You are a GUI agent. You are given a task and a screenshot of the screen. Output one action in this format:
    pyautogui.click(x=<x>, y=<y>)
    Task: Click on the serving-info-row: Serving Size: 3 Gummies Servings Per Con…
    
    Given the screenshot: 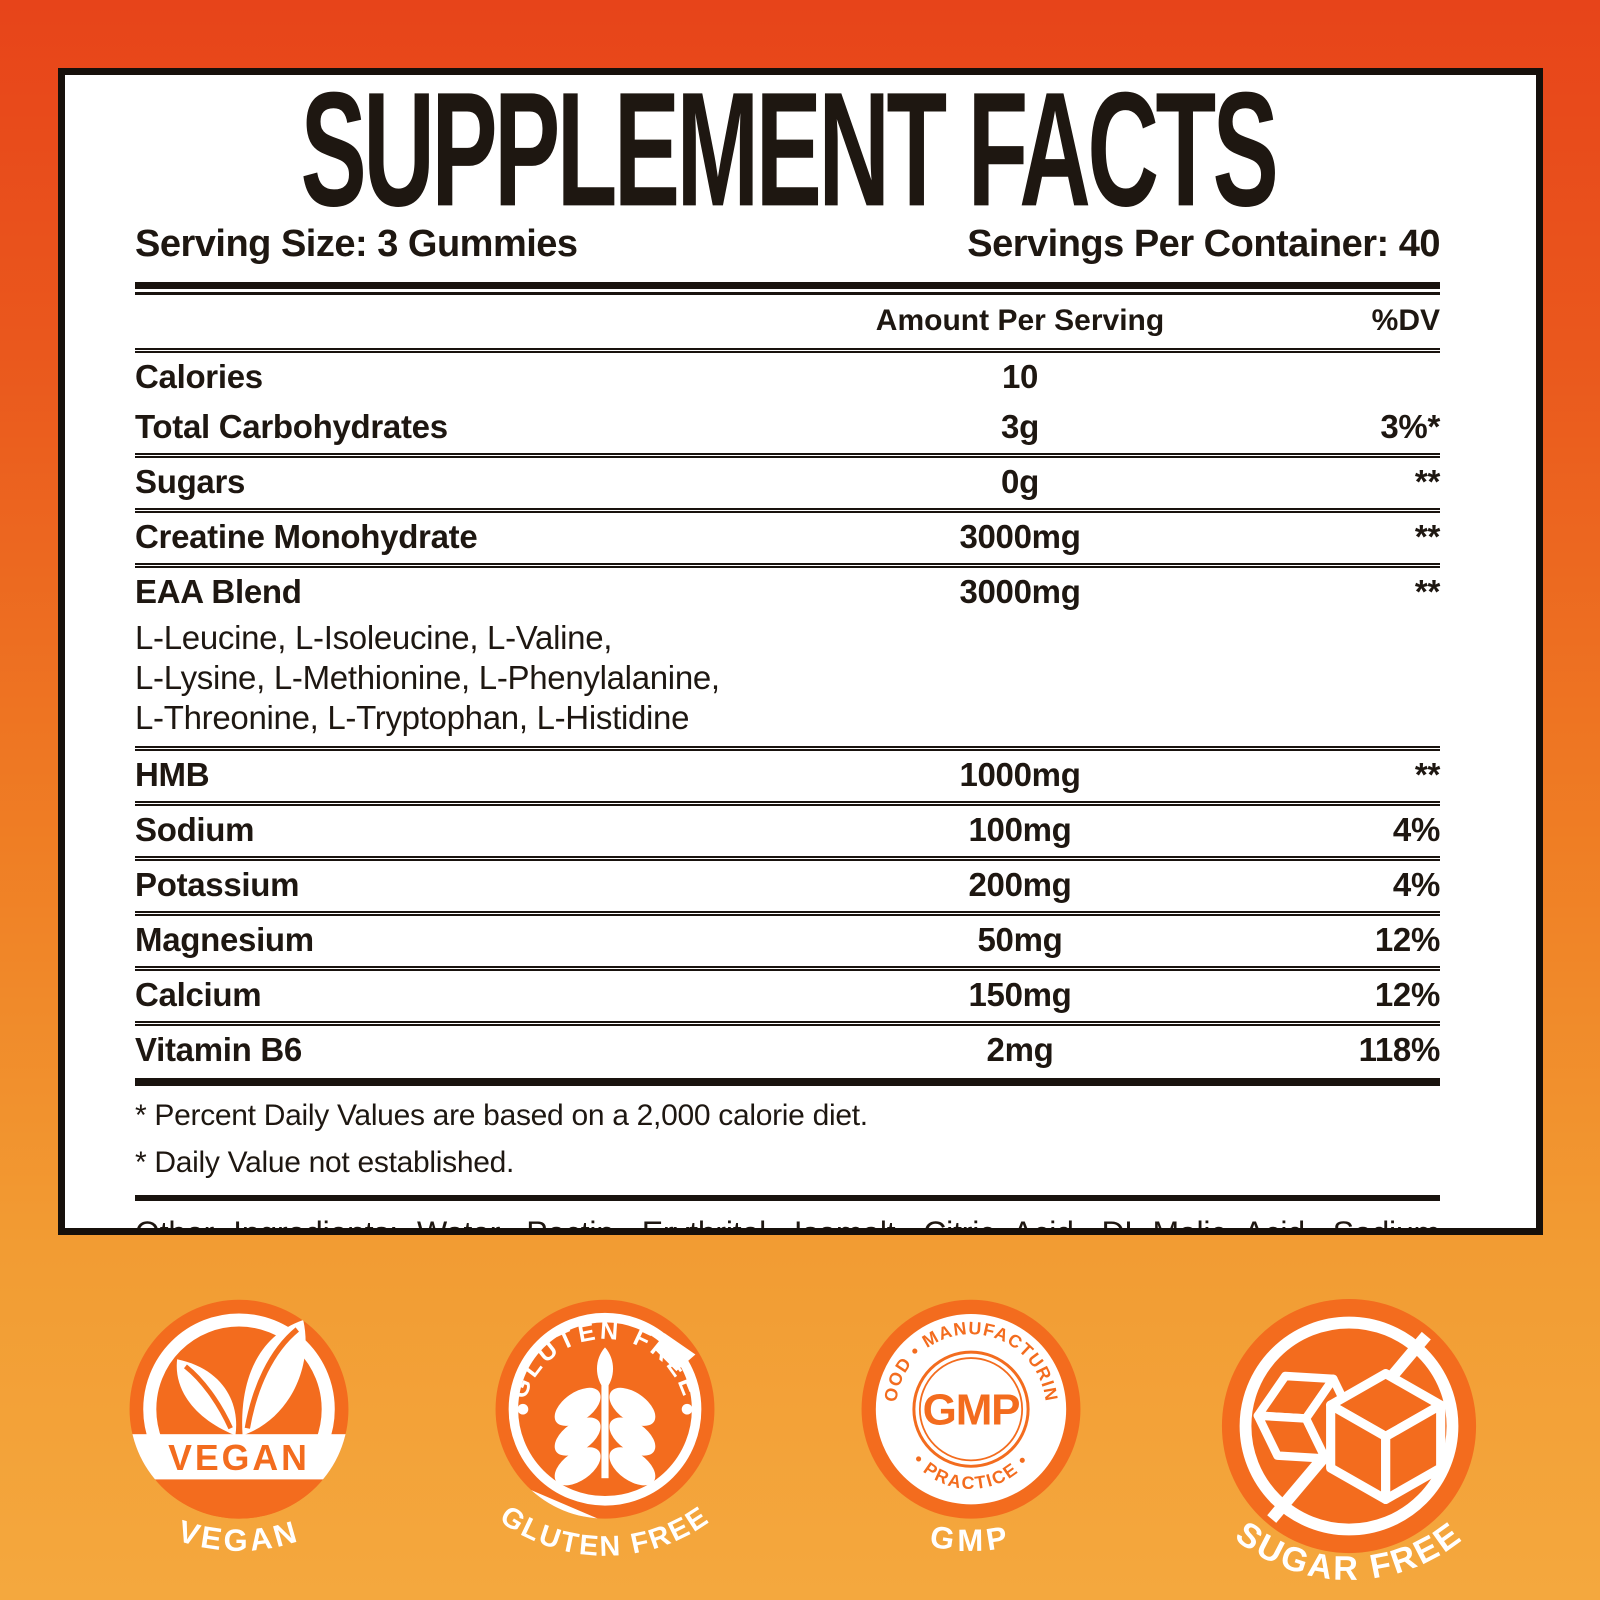 What is the action you would take?
    pyautogui.click(x=787, y=244)
    